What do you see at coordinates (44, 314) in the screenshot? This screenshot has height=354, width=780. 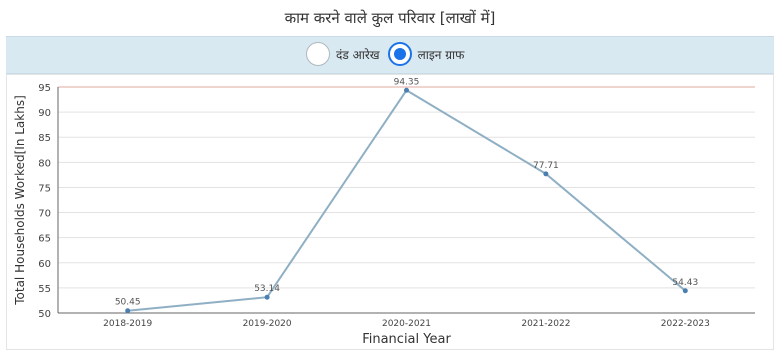 I see `y-tick-label: 50` at bounding box center [44, 314].